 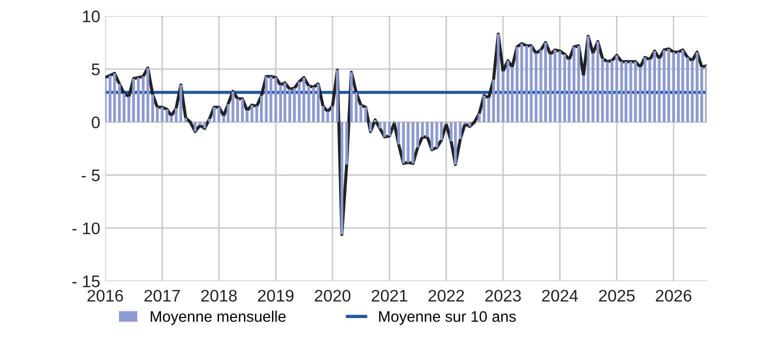 I want to click on y-tick-label: - 15, so click(x=86, y=282).